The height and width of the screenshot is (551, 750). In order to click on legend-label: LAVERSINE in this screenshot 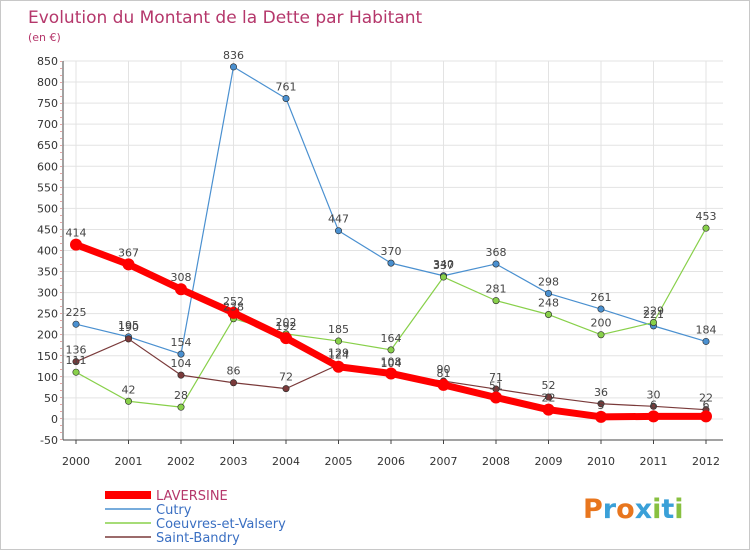, I will do `click(192, 496)`.